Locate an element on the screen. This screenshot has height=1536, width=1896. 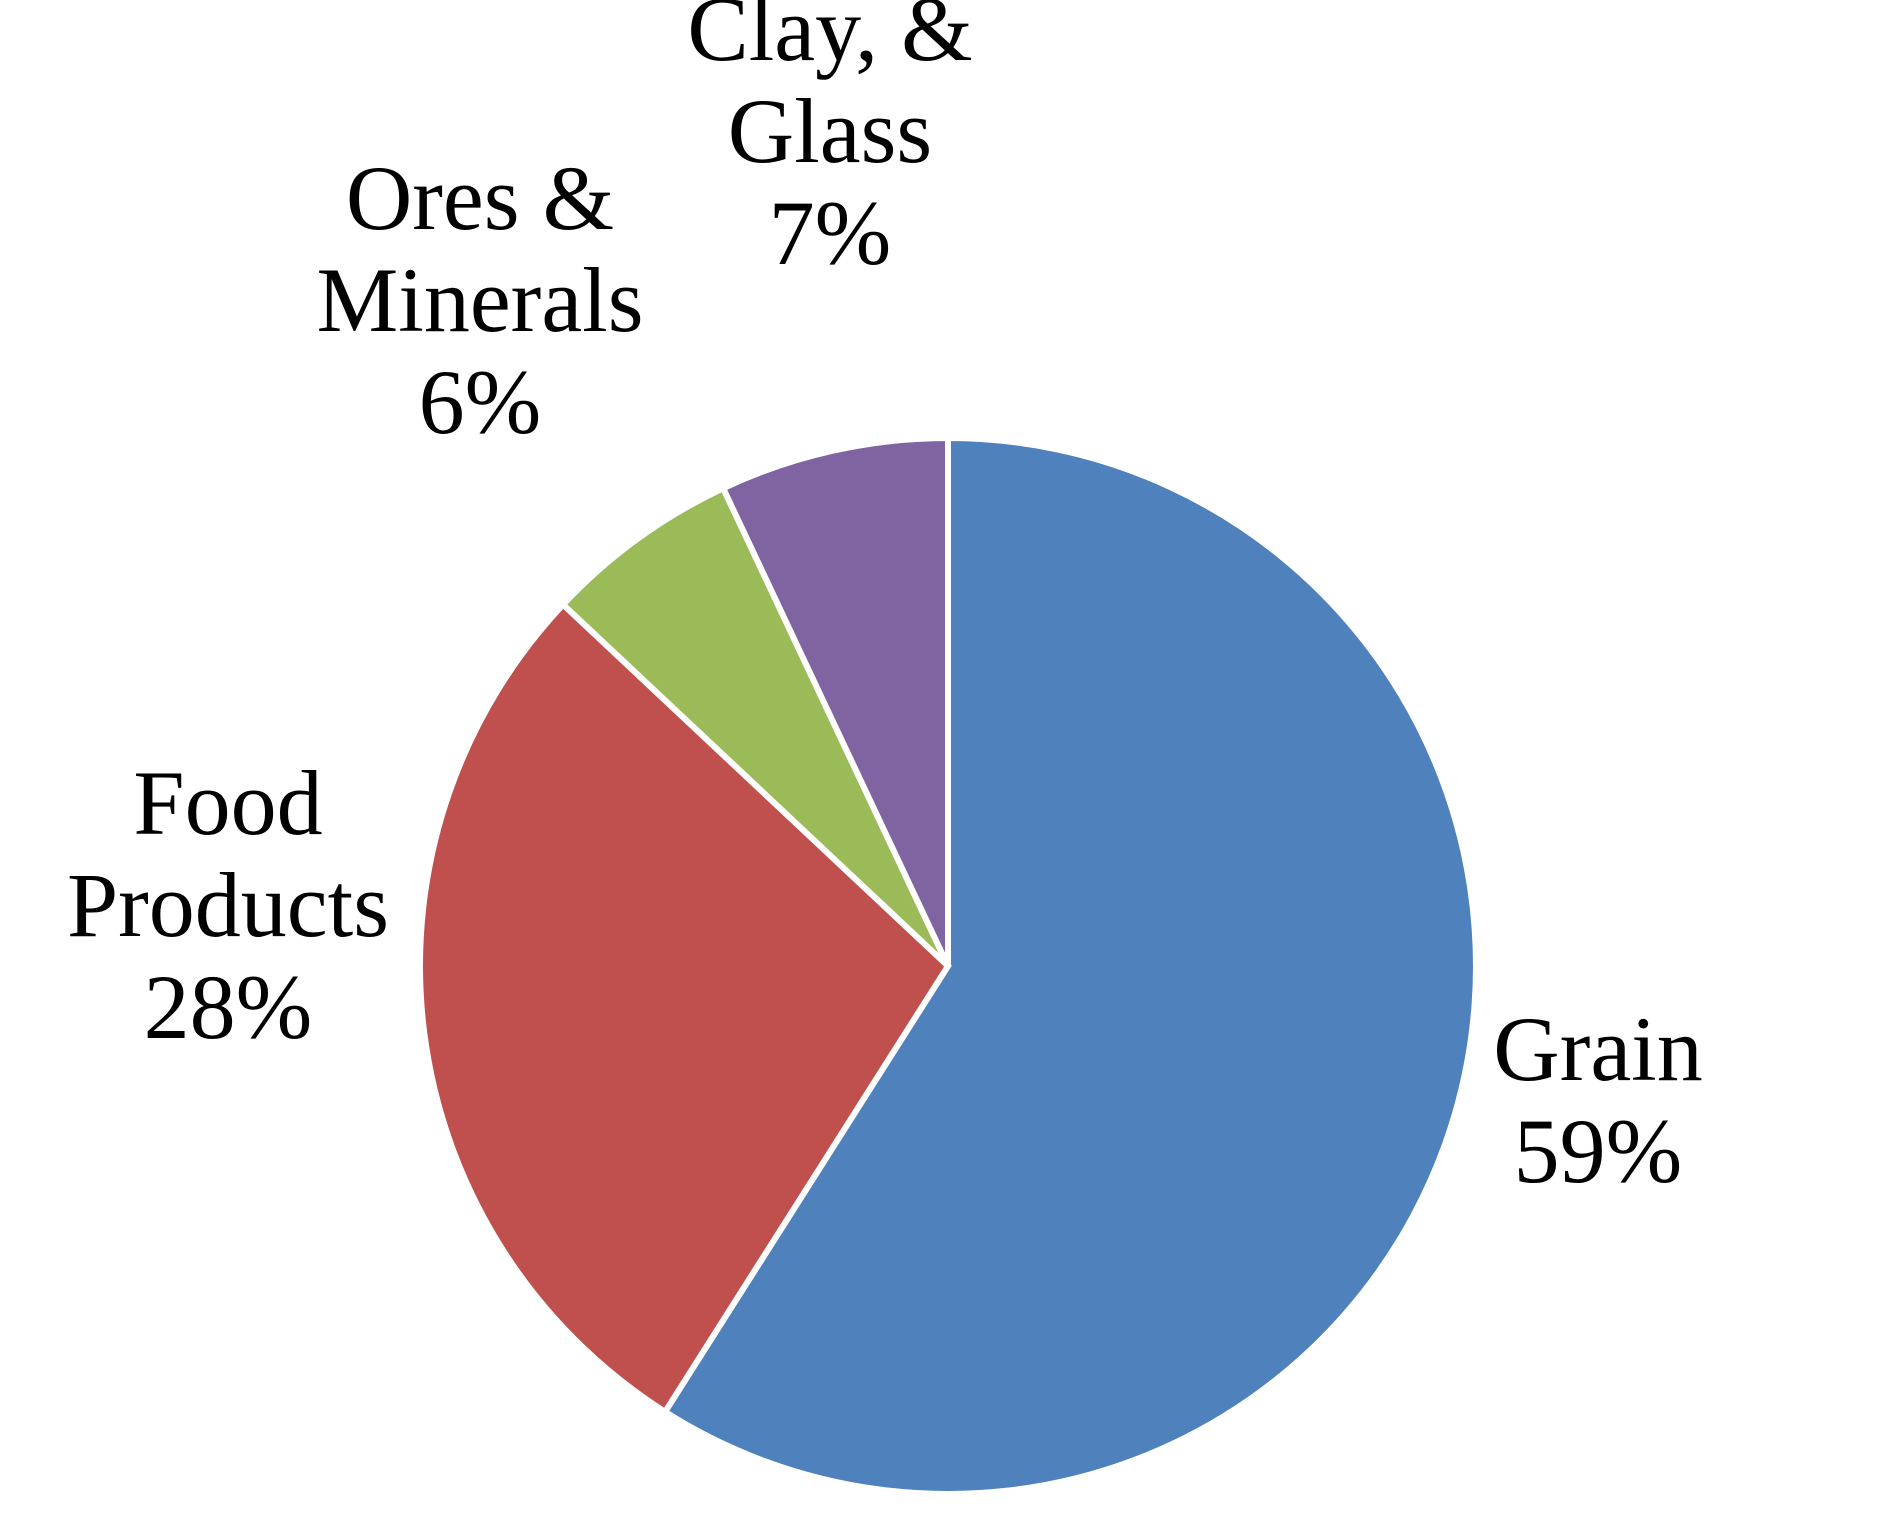
slice-name-label: Minerals is located at coordinates (479, 300).